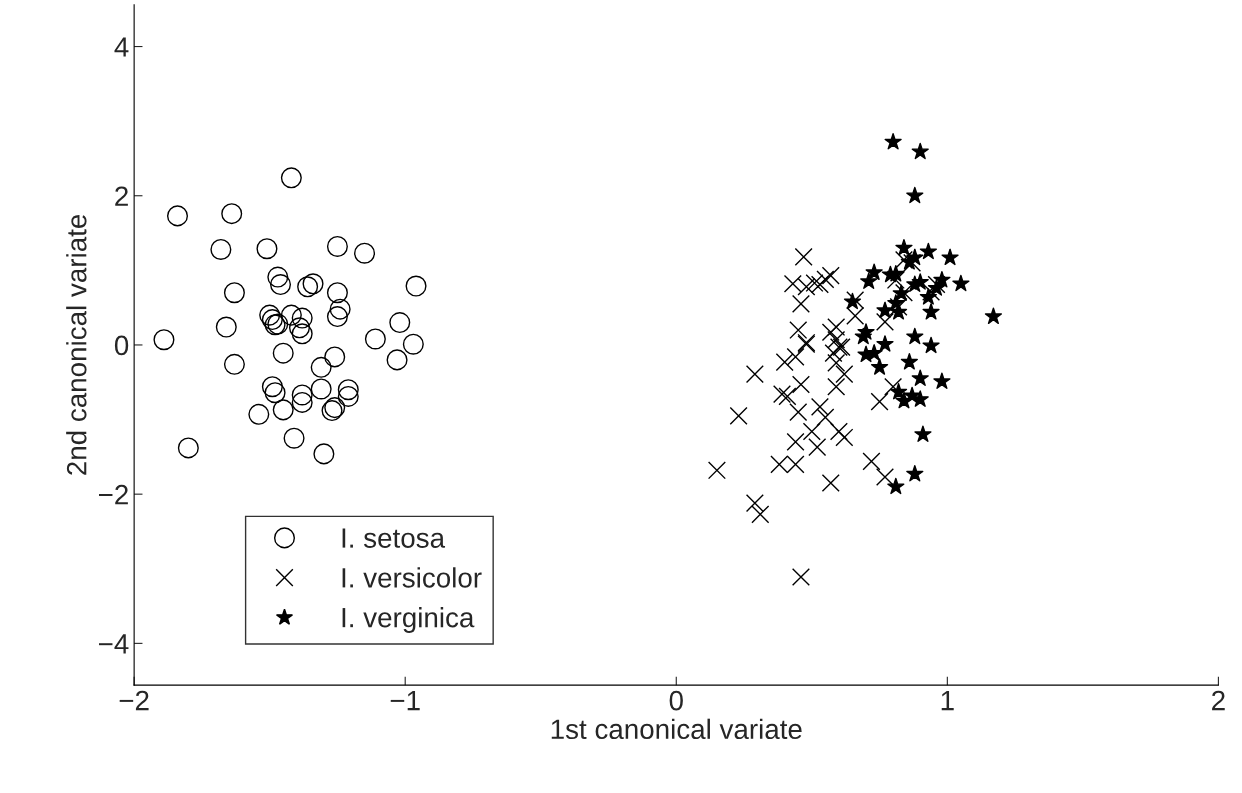  I want to click on y-tick-label: −2, so click(113, 494).